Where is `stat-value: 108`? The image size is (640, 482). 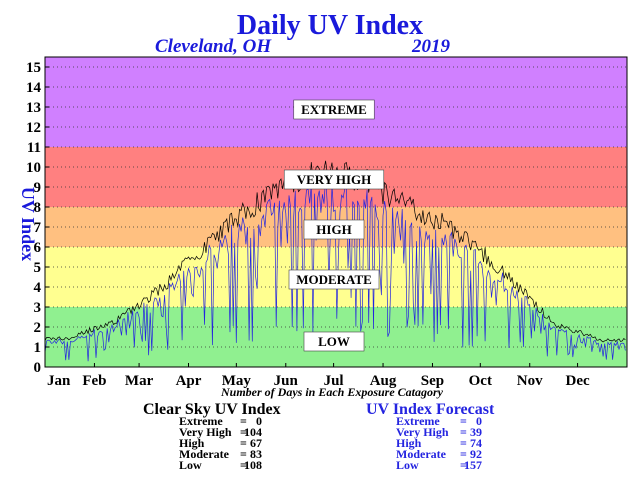 stat-value: 108 is located at coordinates (253, 465).